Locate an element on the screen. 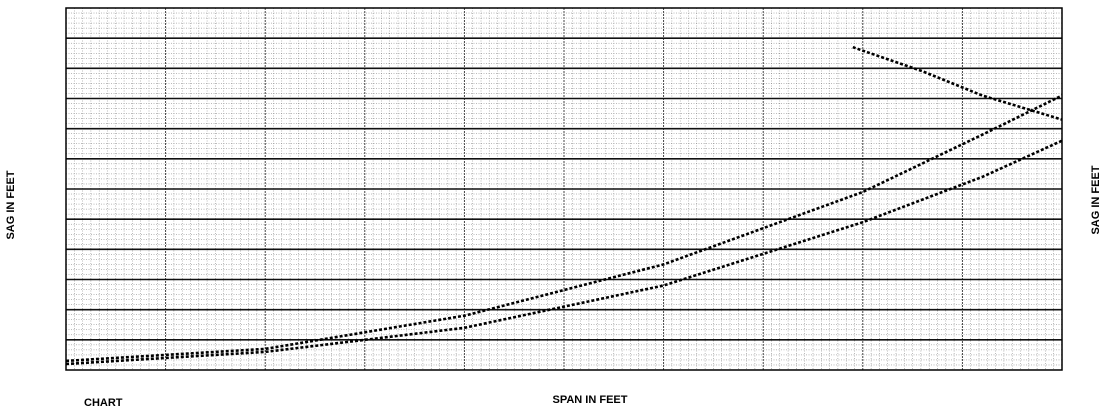 The width and height of the screenshot is (1113, 411). x-axis-title: SPAN IN FEET is located at coordinates (590, 400).